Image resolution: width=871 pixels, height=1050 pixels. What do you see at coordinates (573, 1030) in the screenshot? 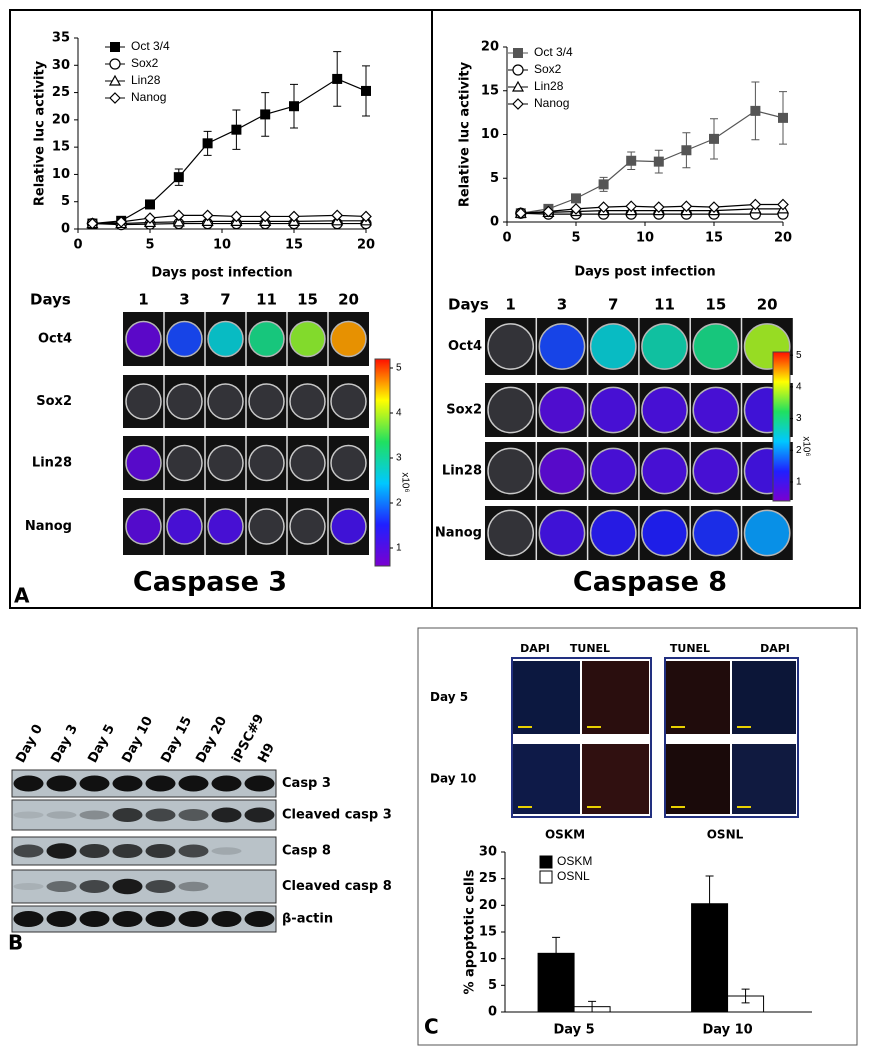
I see `x-tick-label: Day 5` at bounding box center [573, 1030].